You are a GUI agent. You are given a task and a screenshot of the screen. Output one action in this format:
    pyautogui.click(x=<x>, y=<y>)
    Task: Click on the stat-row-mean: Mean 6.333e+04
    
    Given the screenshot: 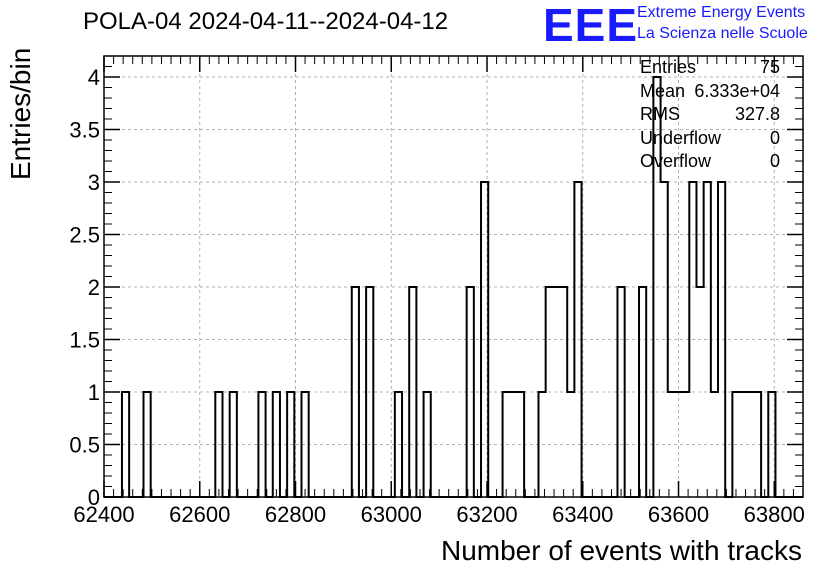 What is the action you would take?
    pyautogui.click(x=710, y=93)
    